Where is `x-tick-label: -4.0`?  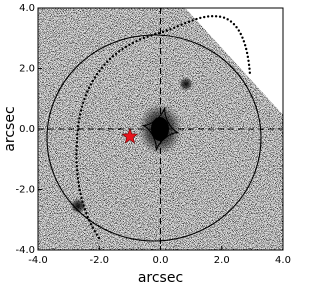
x-tick-label: -4.0 is located at coordinates (38, 260).